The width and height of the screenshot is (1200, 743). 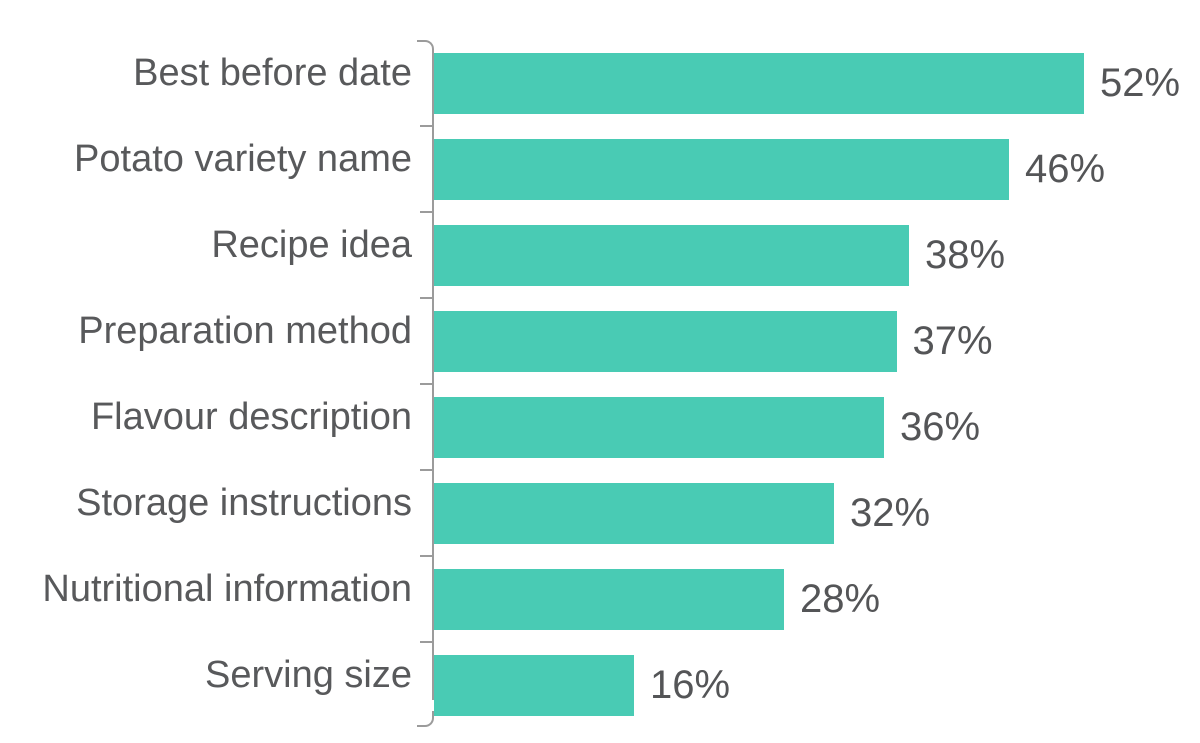 I want to click on bar-row: Best before date 52%, so click(x=600, y=83).